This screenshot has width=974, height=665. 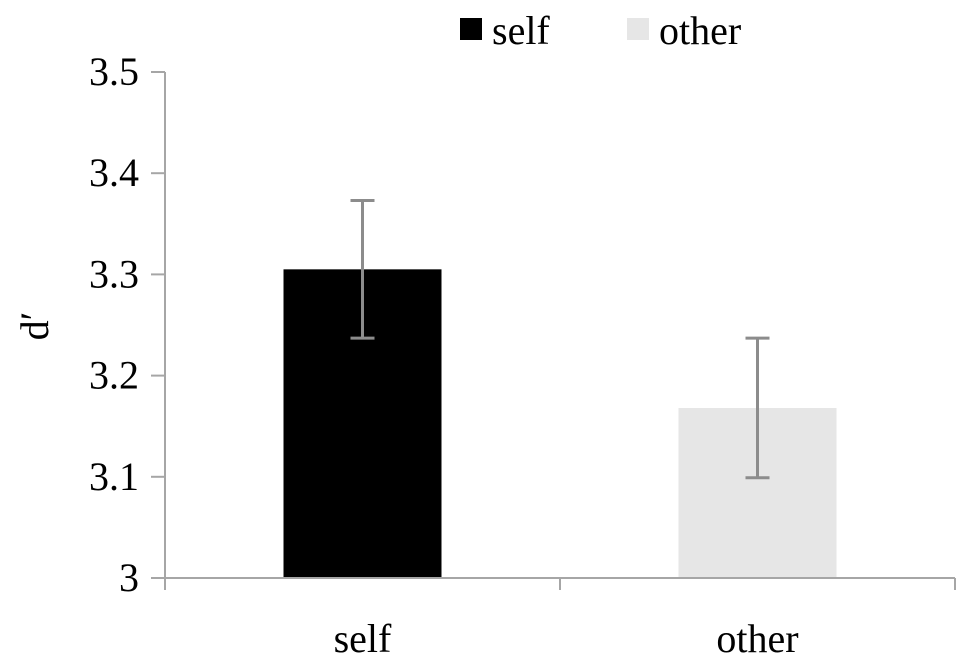 I want to click on legend: self other, so click(x=600, y=30).